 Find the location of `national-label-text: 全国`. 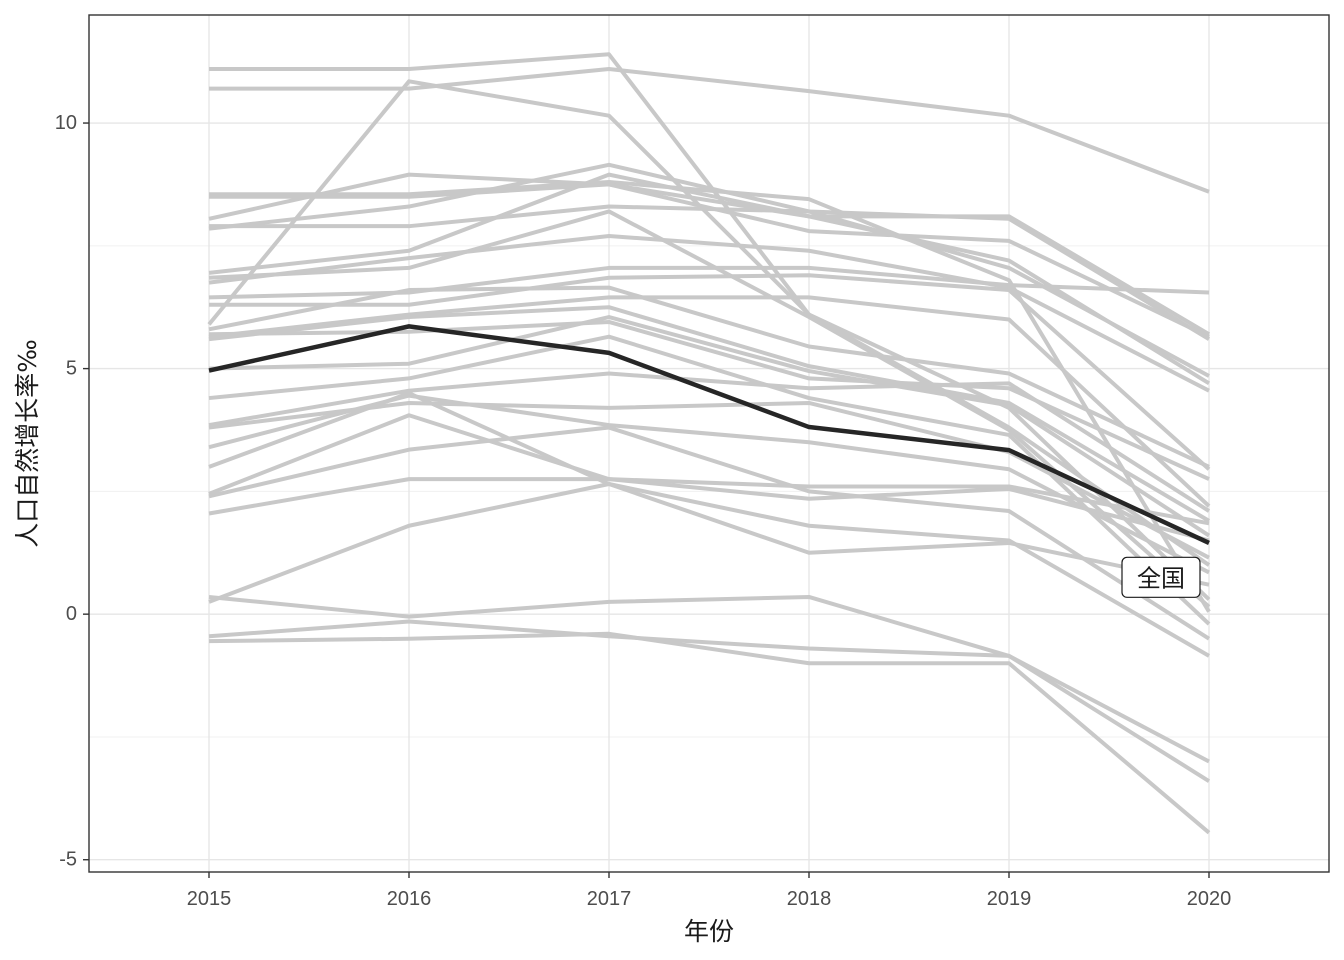

national-label-text: 全国 is located at coordinates (1161, 578).